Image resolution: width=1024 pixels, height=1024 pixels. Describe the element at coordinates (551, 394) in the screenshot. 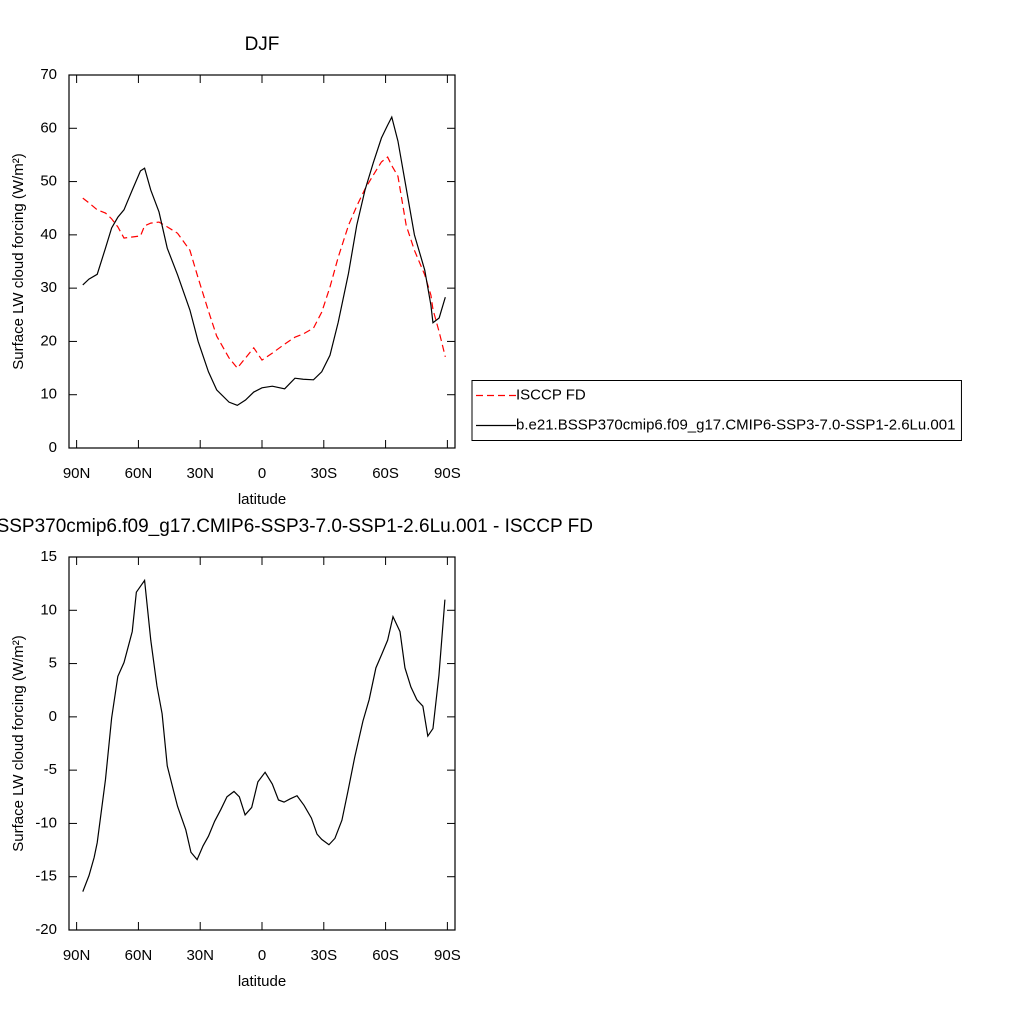

I see `legend-label: ISCCP FD` at that location.